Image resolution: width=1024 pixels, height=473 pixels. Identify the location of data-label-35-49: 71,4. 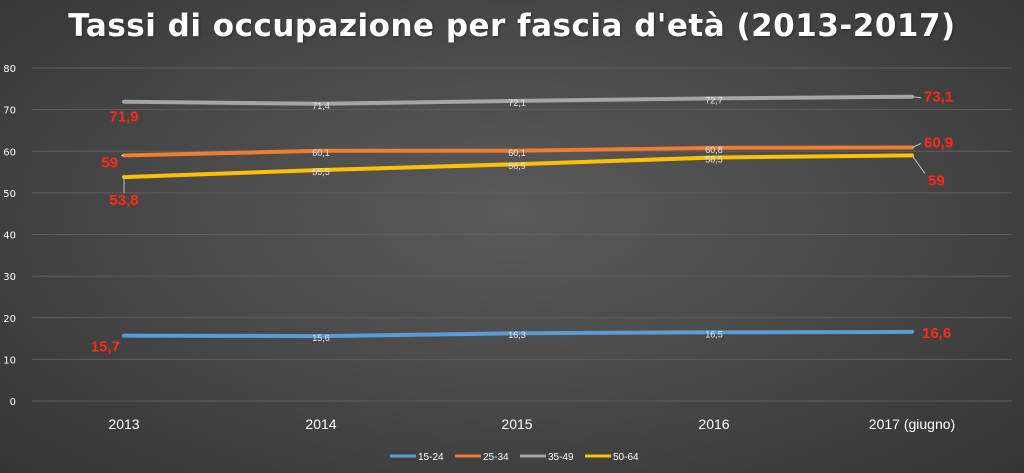
(321, 106).